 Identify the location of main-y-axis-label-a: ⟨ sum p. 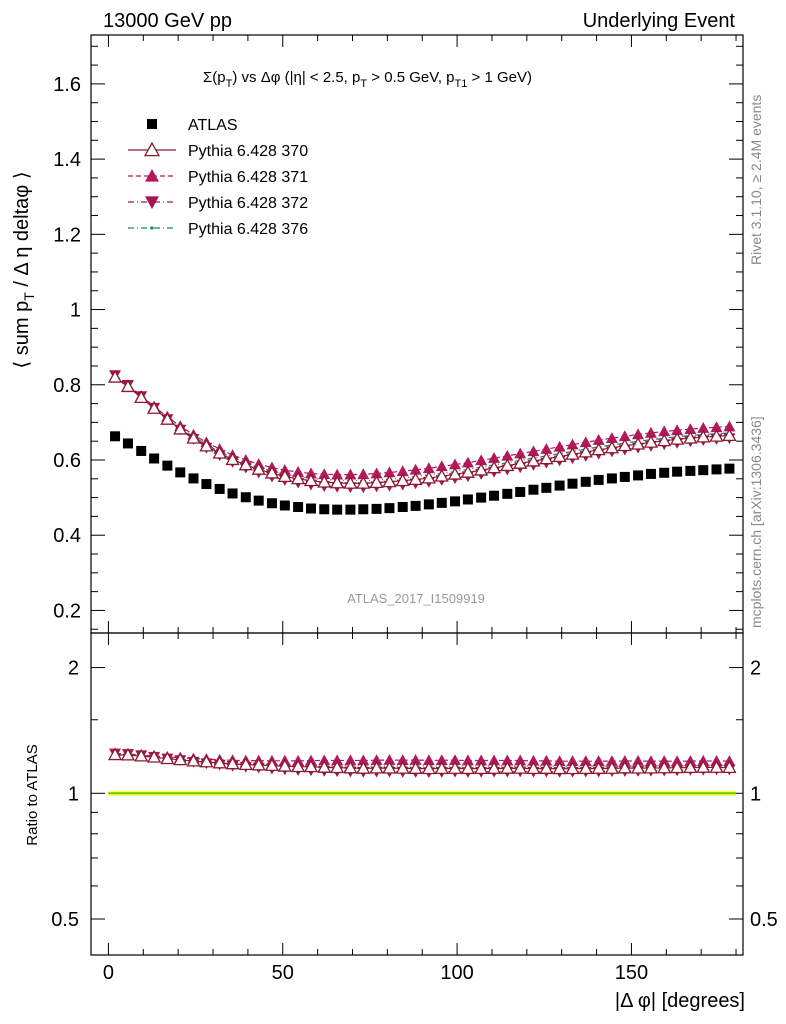
(22, 335).